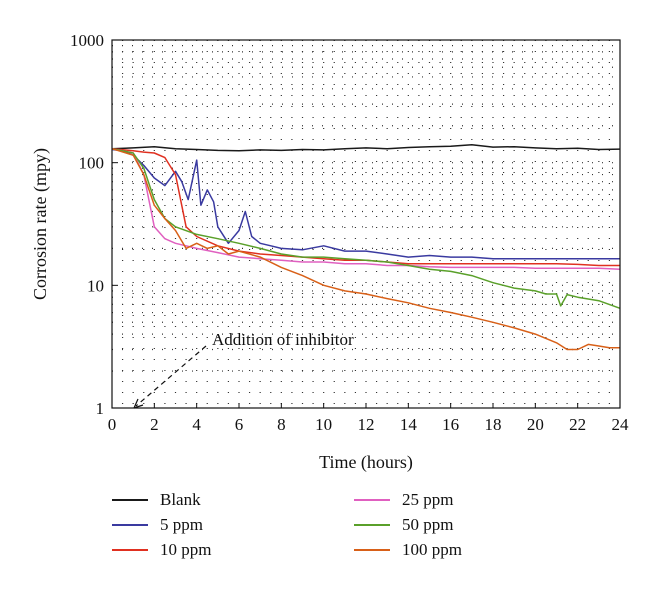  Describe the element at coordinates (450, 424) in the screenshot. I see `x-tick-label: 16` at that location.